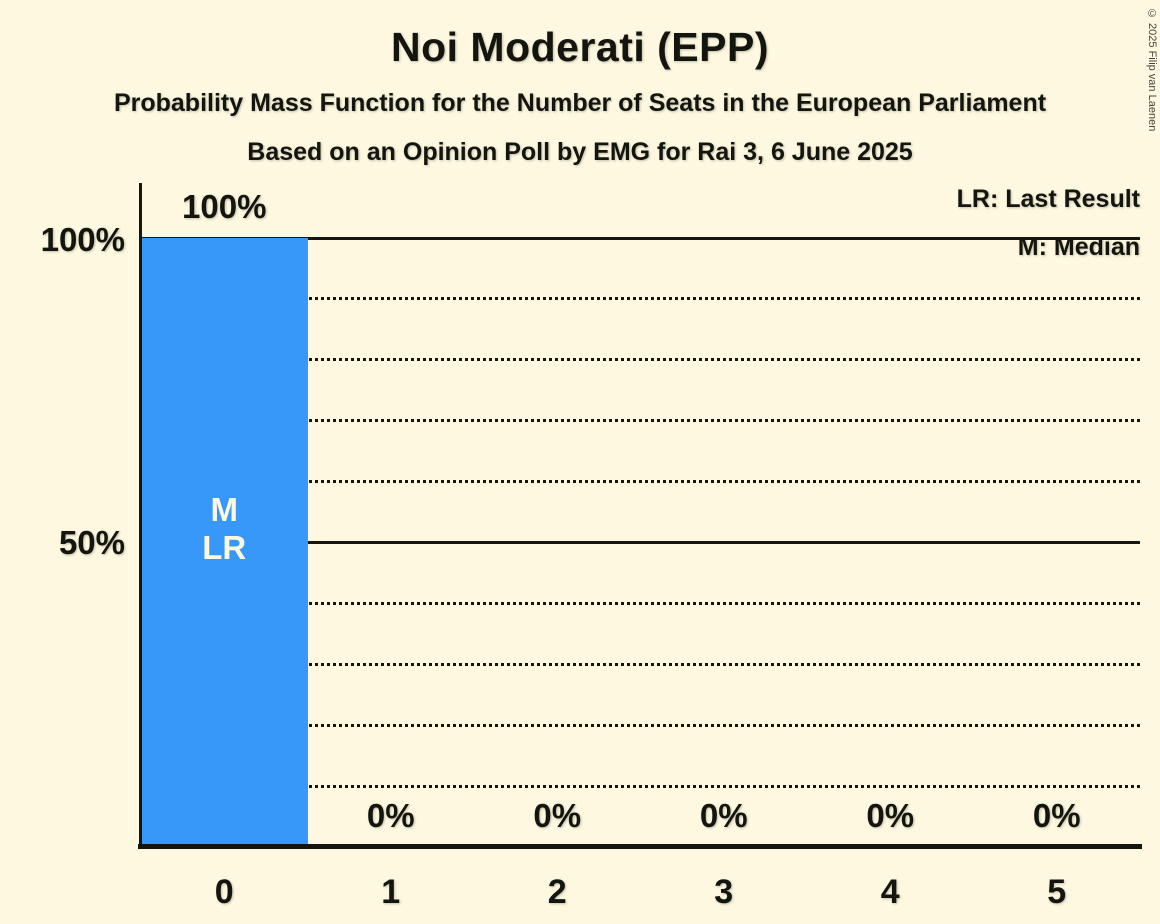 The height and width of the screenshot is (924, 1160). Describe the element at coordinates (580, 47) in the screenshot. I see `page-title: Noi Moderati (EPP)` at that location.